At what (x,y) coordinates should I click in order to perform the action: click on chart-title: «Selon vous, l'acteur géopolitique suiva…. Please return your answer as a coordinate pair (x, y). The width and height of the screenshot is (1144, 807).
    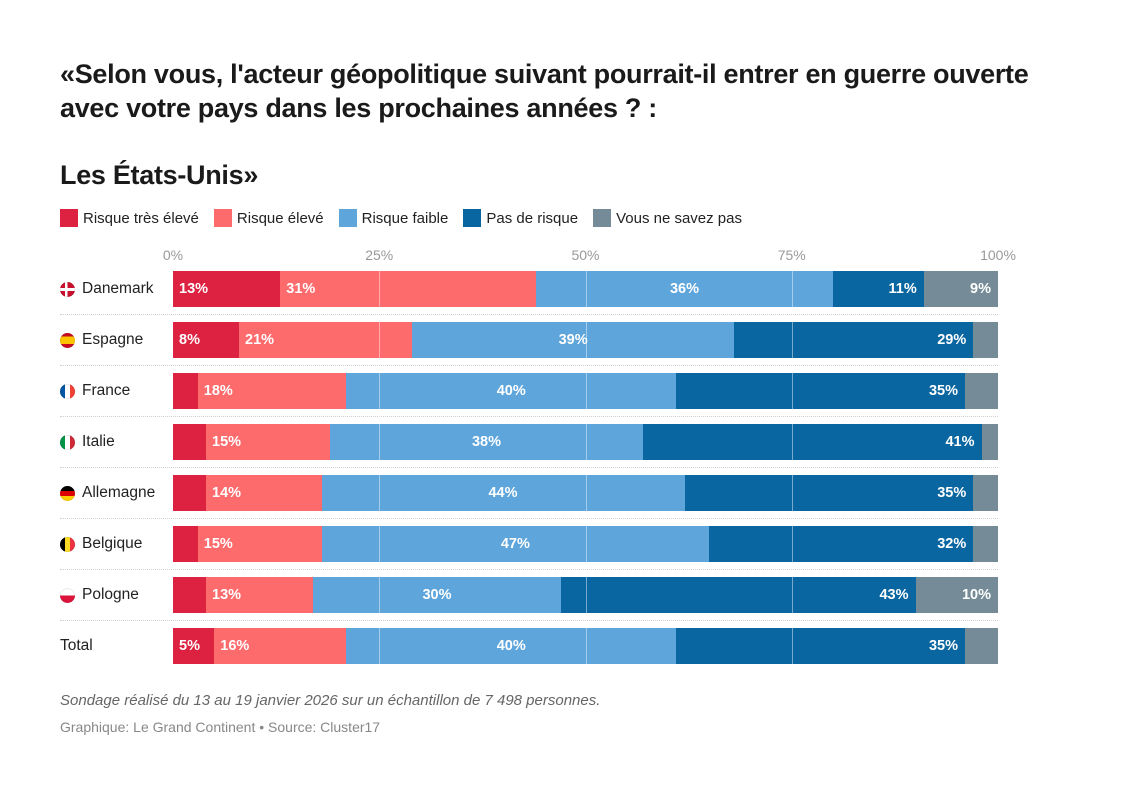
    Looking at the image, I should click on (544, 91).